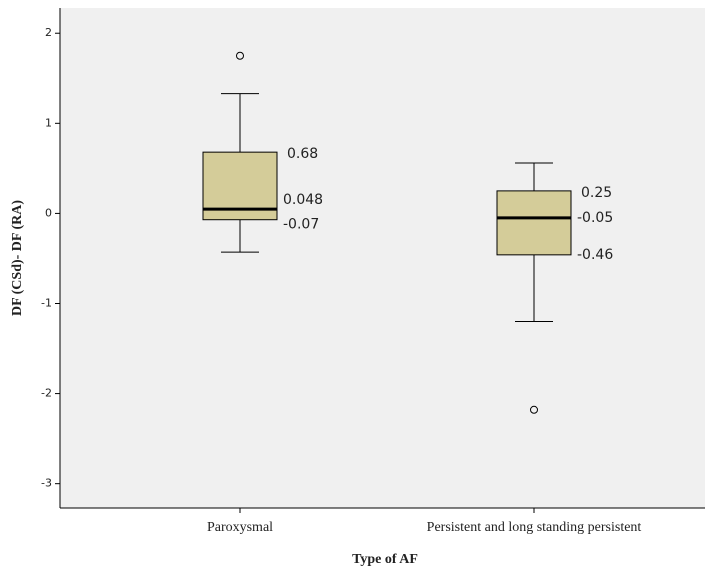  What do you see at coordinates (48, 212) in the screenshot?
I see `y-tick-label: 0` at bounding box center [48, 212].